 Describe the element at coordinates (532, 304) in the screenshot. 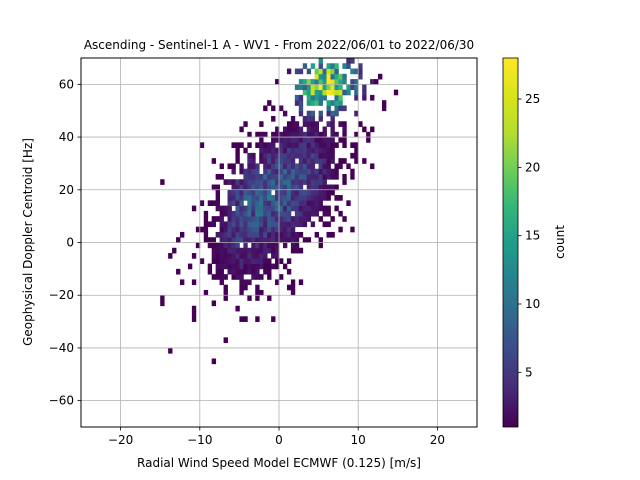

I see `colorbar-tick-label: 10` at that location.